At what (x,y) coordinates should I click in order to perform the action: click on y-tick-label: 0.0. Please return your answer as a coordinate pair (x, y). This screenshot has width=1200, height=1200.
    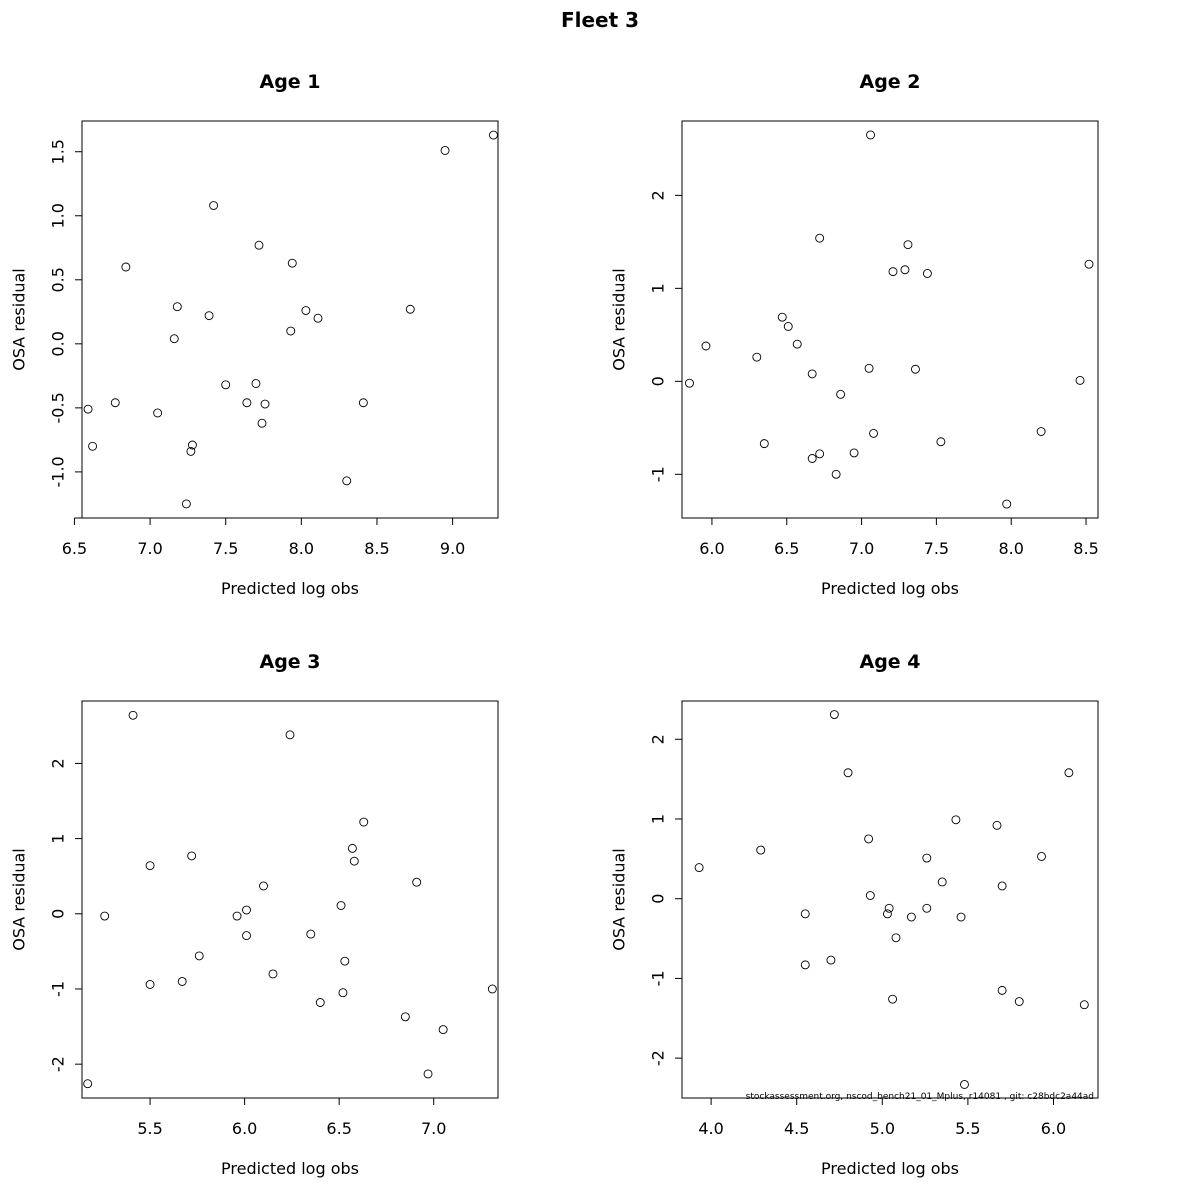
    Looking at the image, I should click on (58, 343).